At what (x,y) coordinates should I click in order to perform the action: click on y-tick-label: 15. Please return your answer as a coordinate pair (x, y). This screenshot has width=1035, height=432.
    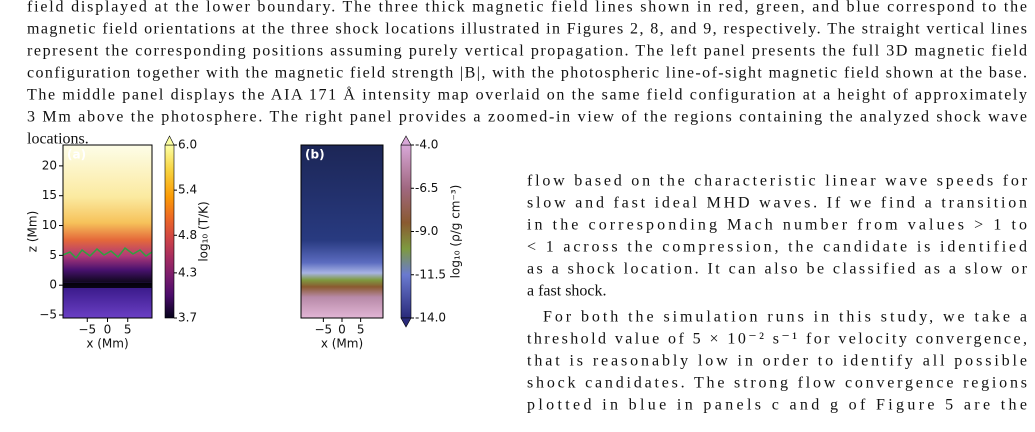
    Looking at the image, I should click on (49, 195).